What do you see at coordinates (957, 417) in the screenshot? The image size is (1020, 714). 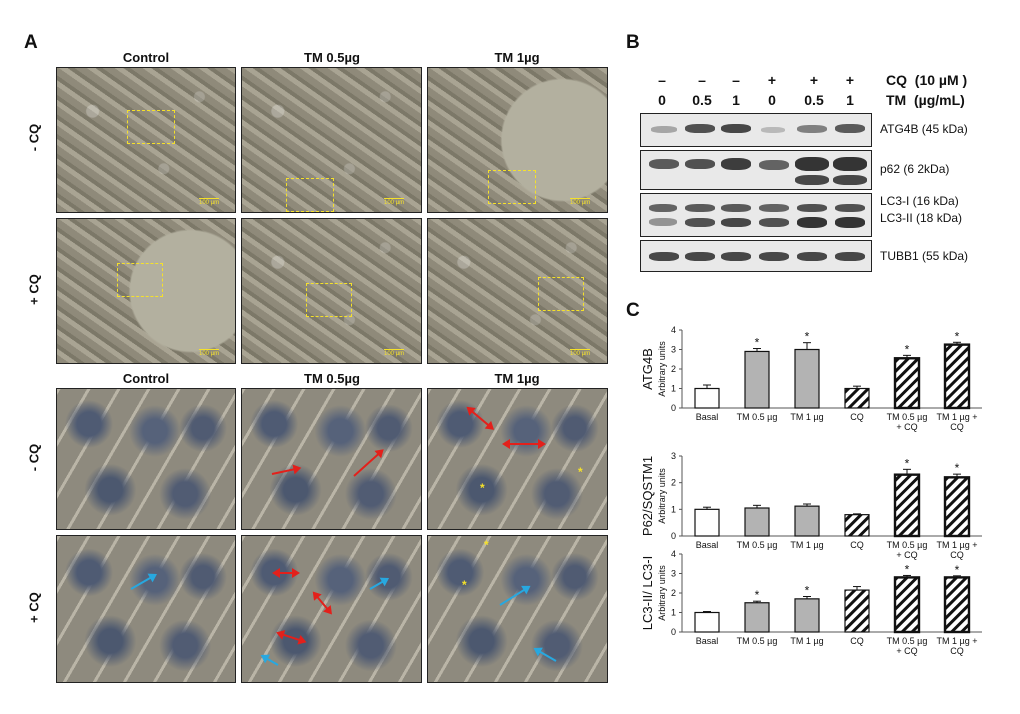 I see `x-tick-label: TM 1 µg +` at bounding box center [957, 417].